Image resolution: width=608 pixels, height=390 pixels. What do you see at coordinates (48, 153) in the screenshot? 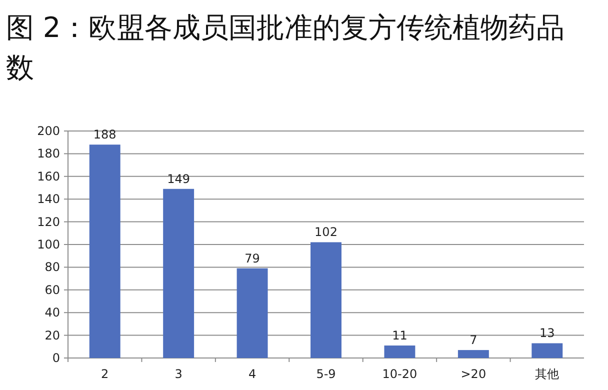
I see `y-tick-label: 180` at bounding box center [48, 153].